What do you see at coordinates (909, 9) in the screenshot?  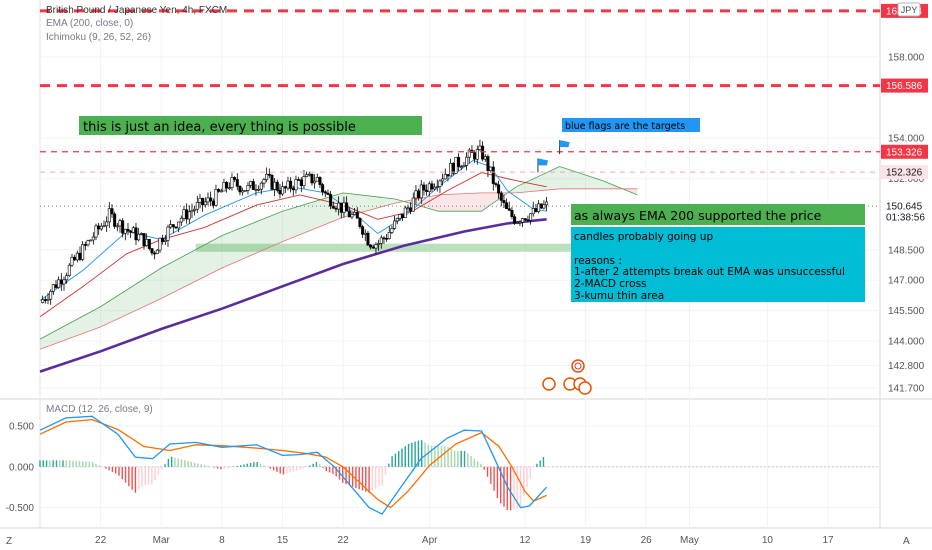 I see `currency-badge: JPY` at bounding box center [909, 9].